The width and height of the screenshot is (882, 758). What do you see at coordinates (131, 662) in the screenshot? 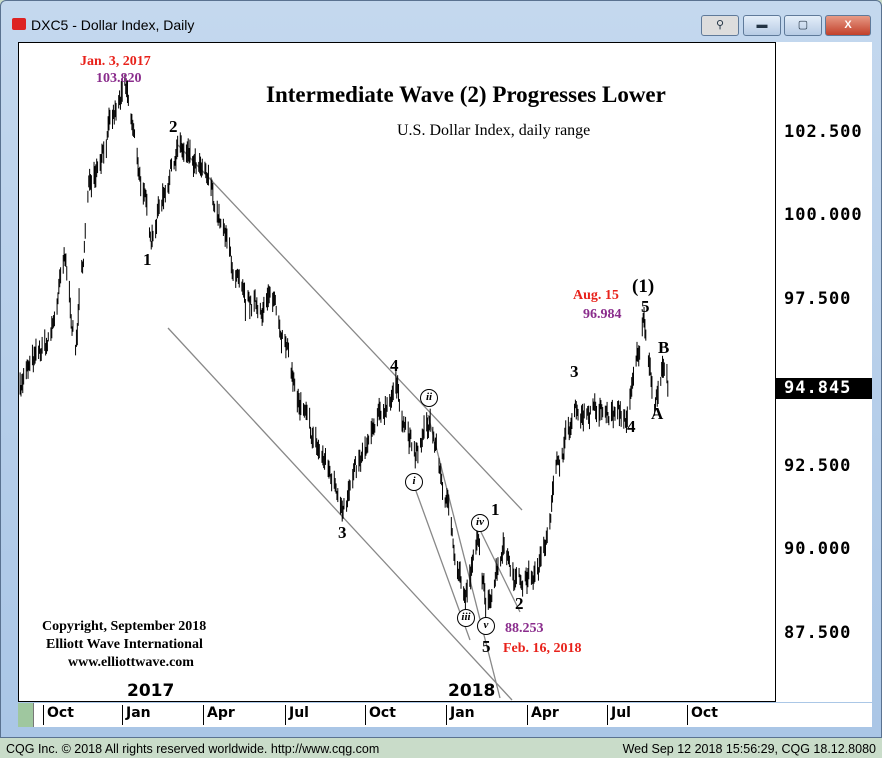
I see `copyright-line: www.elliottwave.com` at bounding box center [131, 662].